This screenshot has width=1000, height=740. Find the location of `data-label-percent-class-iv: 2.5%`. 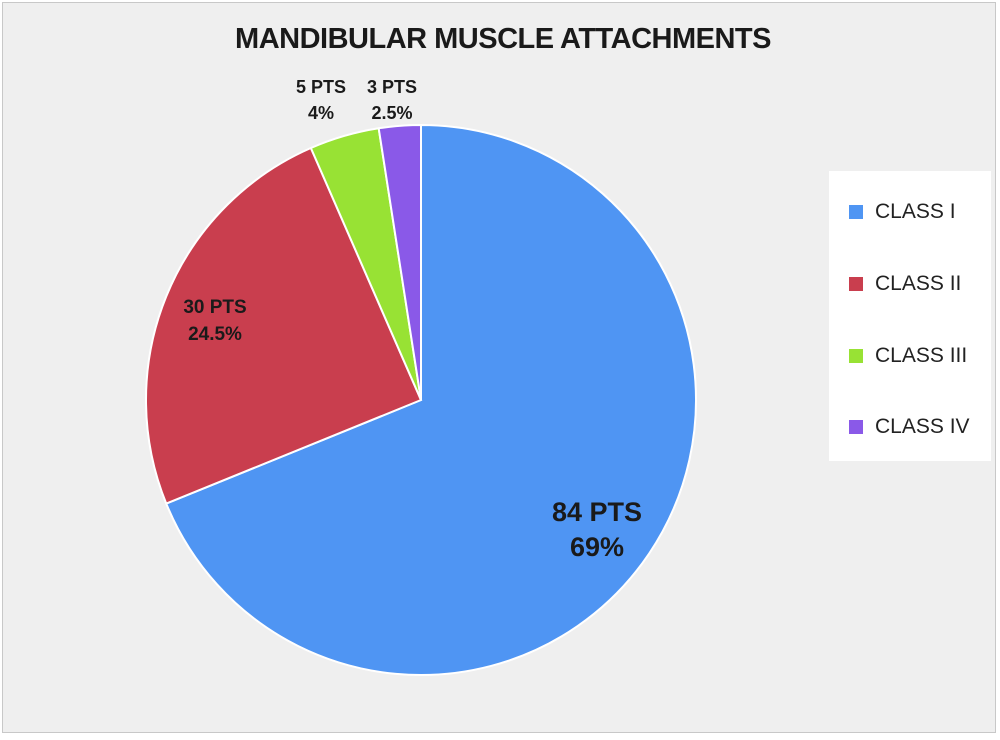

data-label-percent-class-iv: 2.5% is located at coordinates (391, 113).